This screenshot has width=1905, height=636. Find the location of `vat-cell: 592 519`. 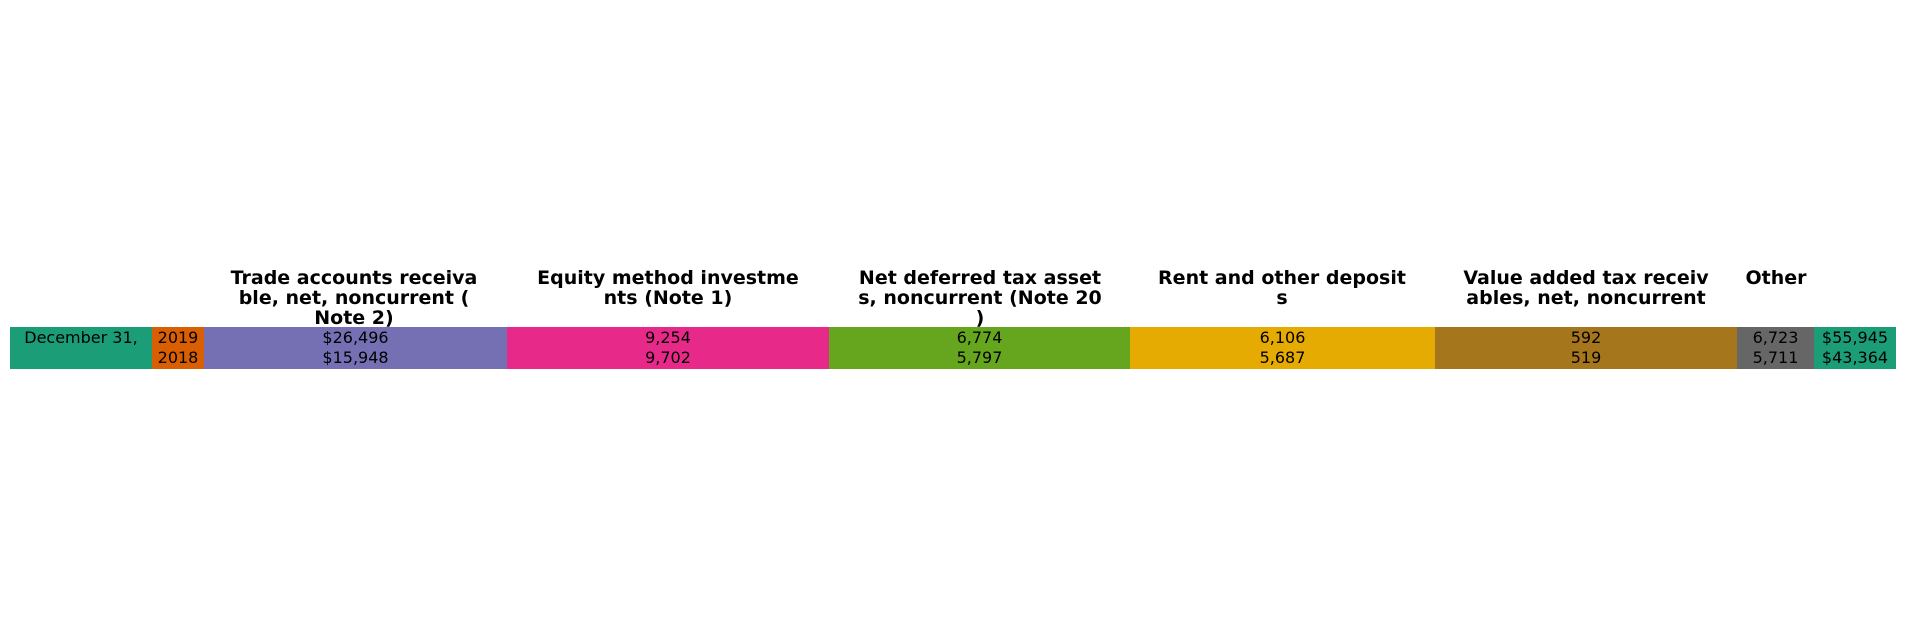

vat-cell: 592 519 is located at coordinates (1586, 348).